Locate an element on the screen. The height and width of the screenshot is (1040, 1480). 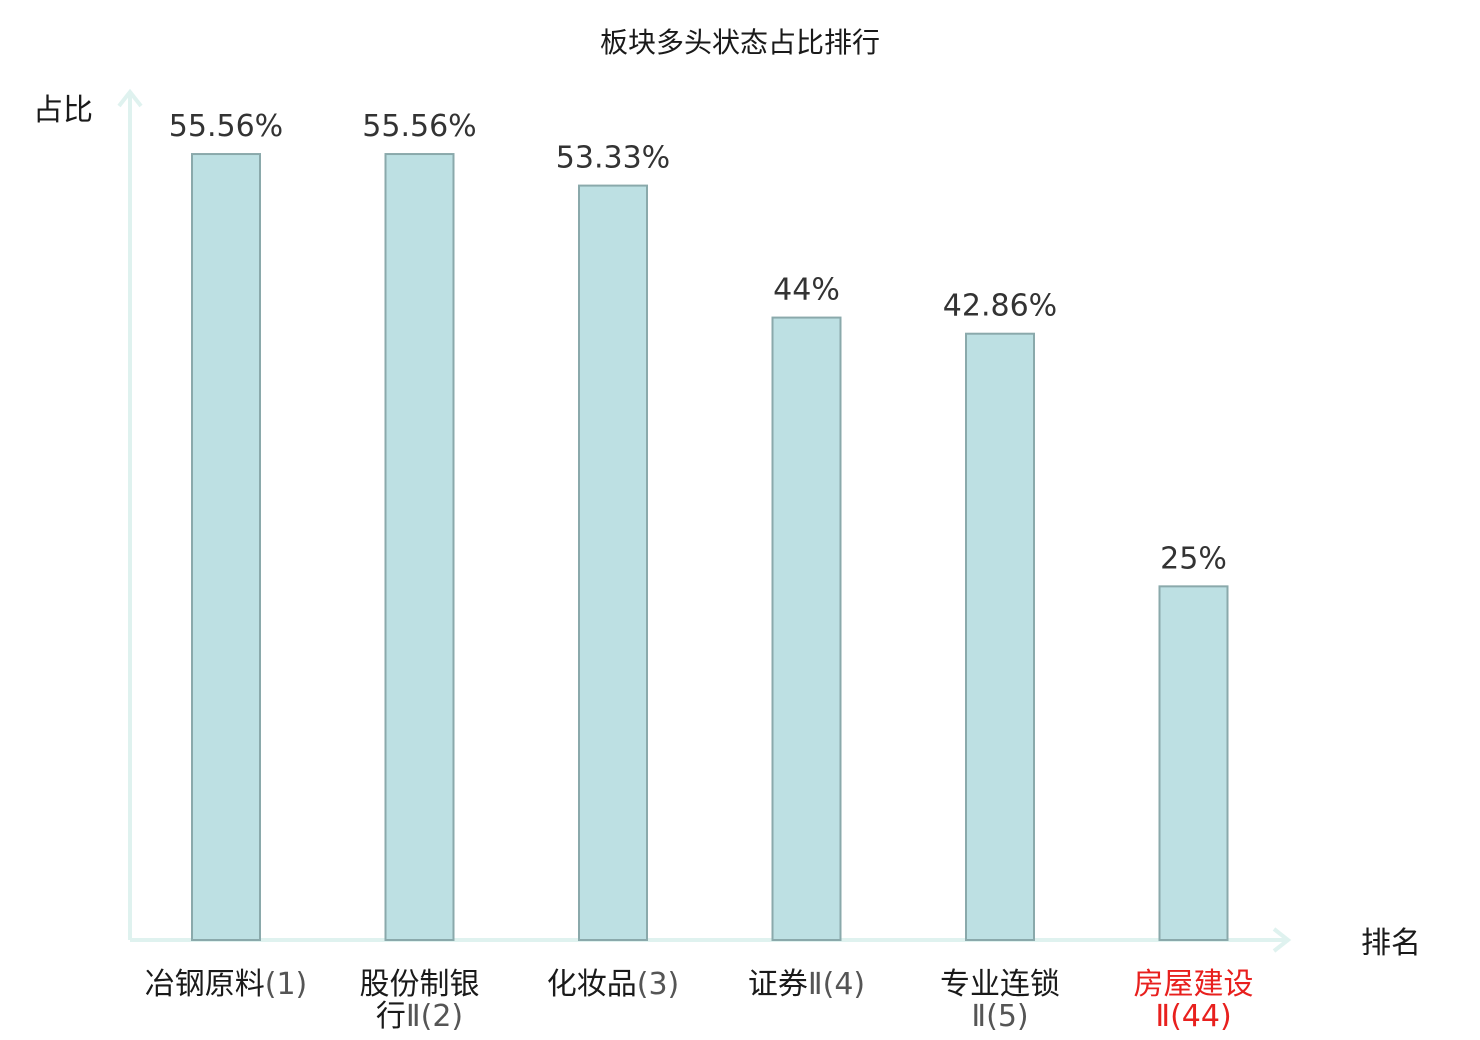
category-tick-label: 房屋建设 is located at coordinates (1194, 984).